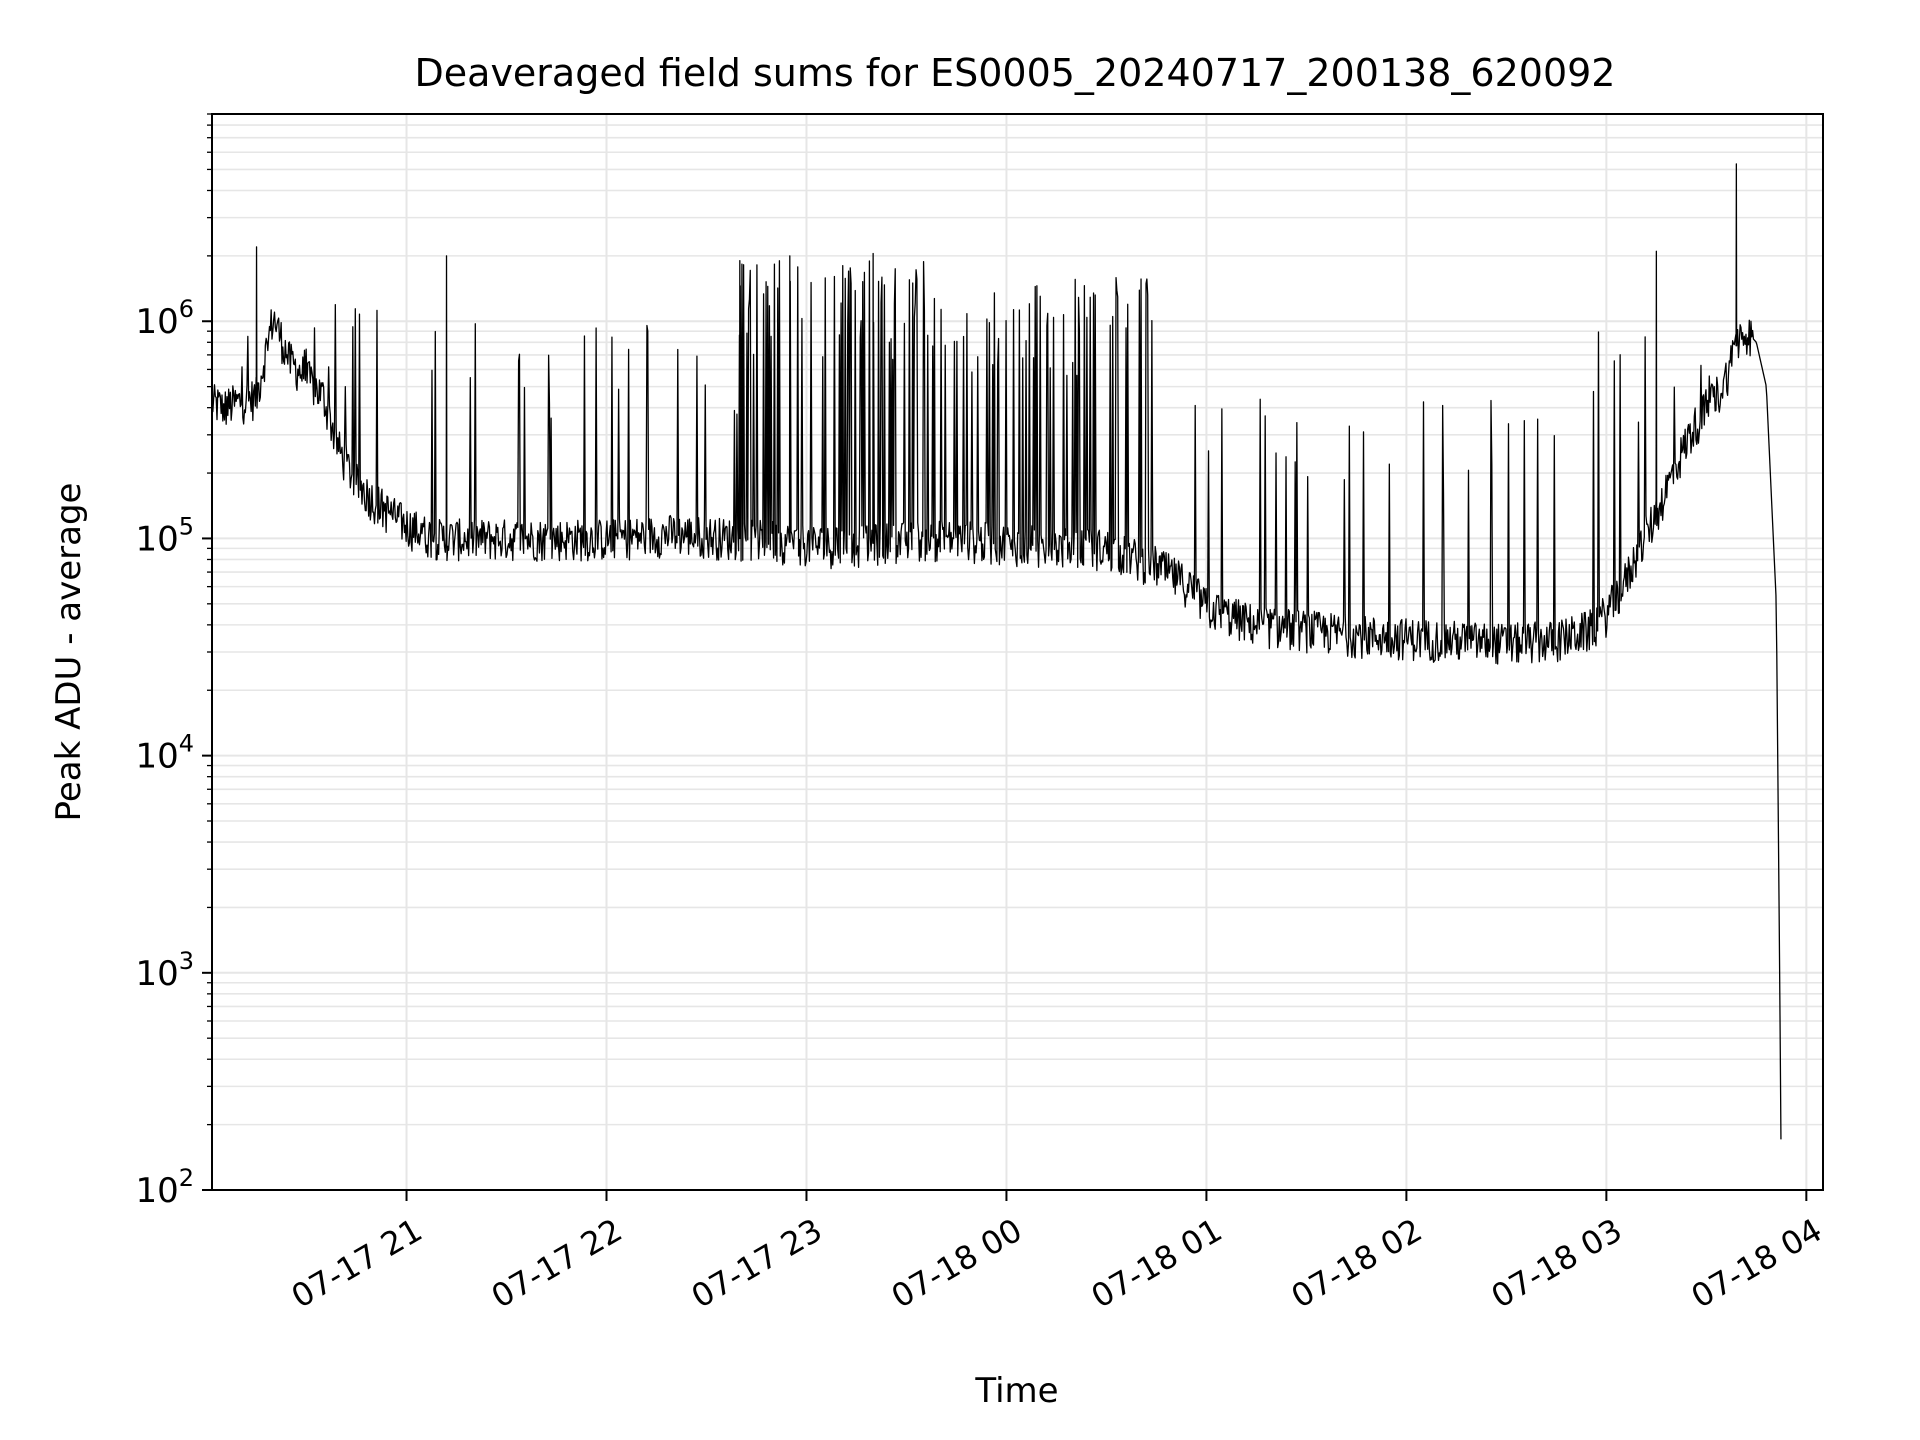  I want to click on y-tick-exponent: 5, so click(186, 526).